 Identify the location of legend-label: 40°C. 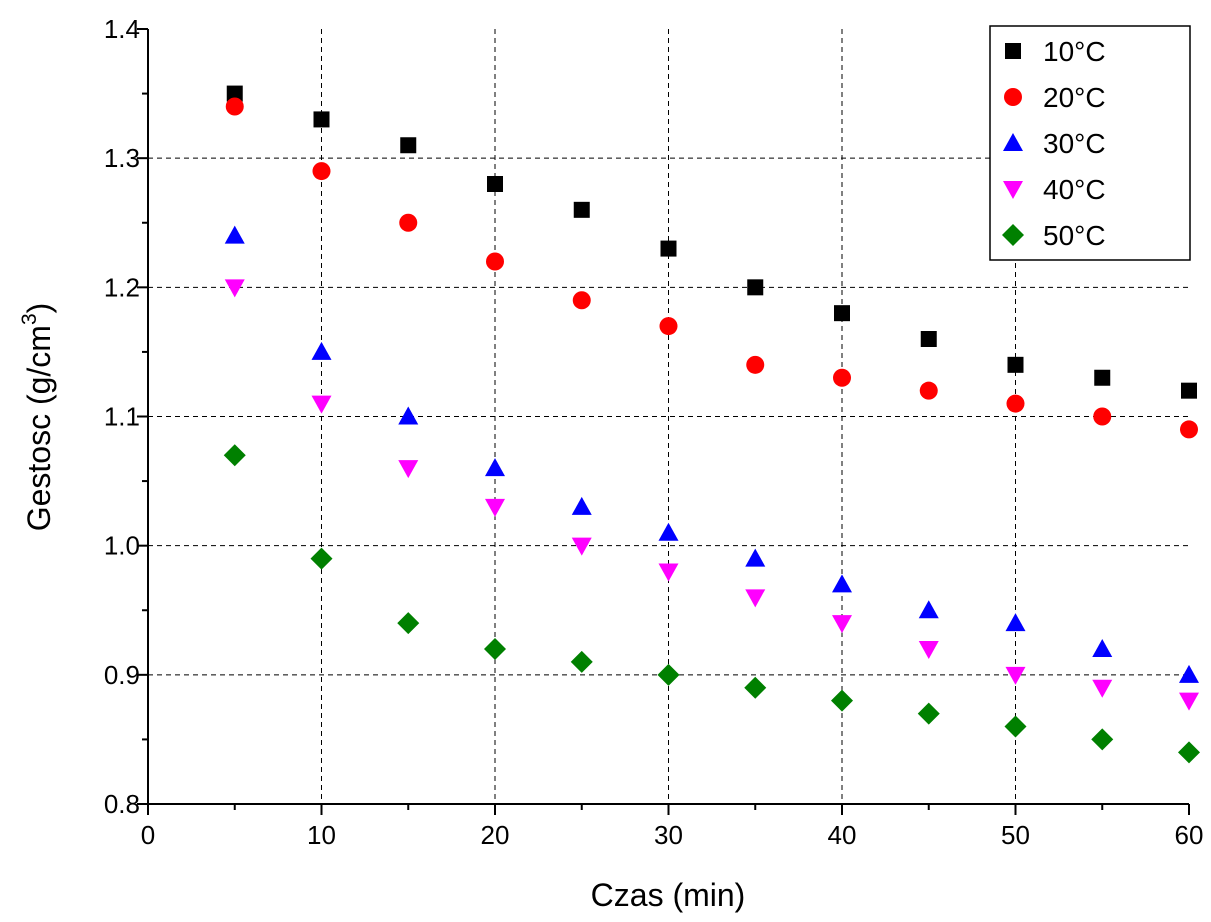
(1074, 189).